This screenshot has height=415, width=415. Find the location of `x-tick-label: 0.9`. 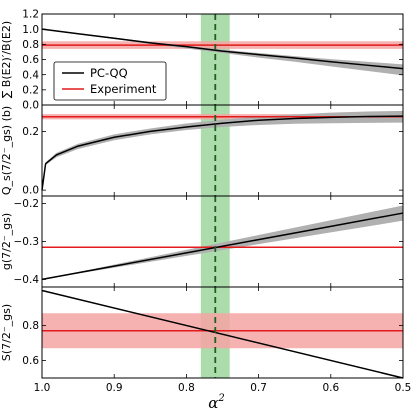

x-tick-label: 0.9 is located at coordinates (114, 388).